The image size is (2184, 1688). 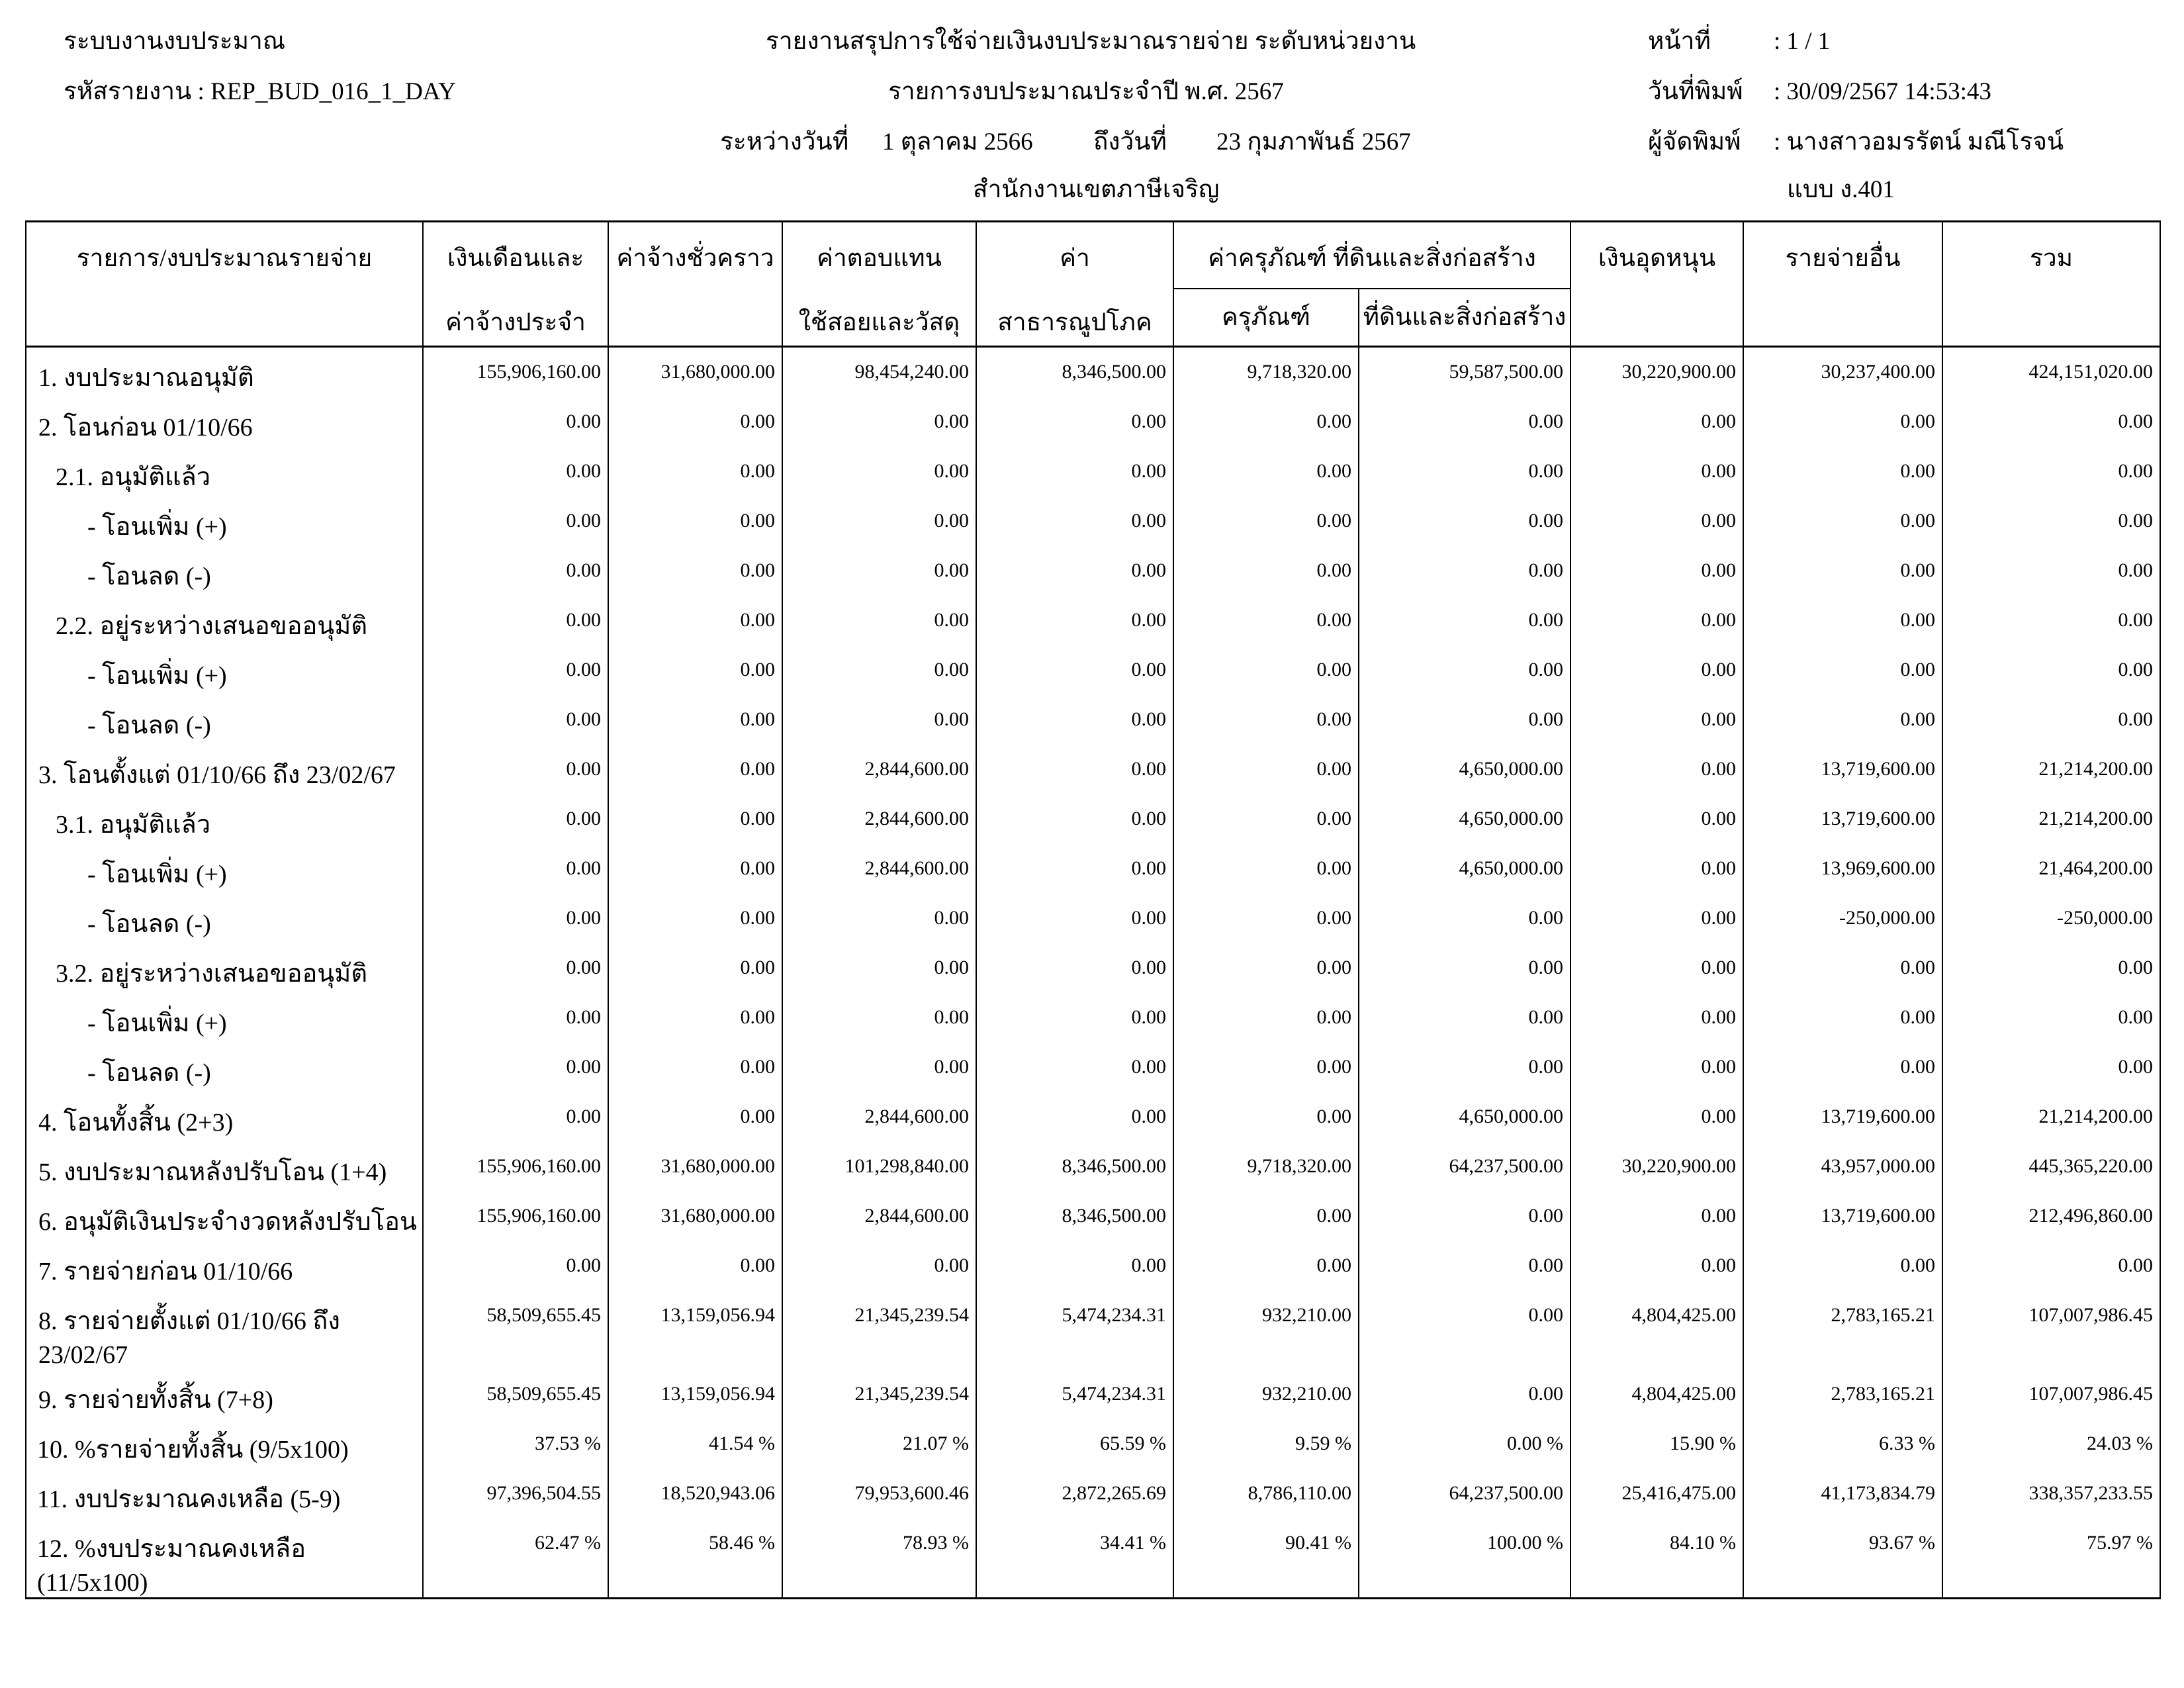 I want to click on row-label: 4. โอนทั้งสิ้น (2+3), so click(x=224, y=1117).